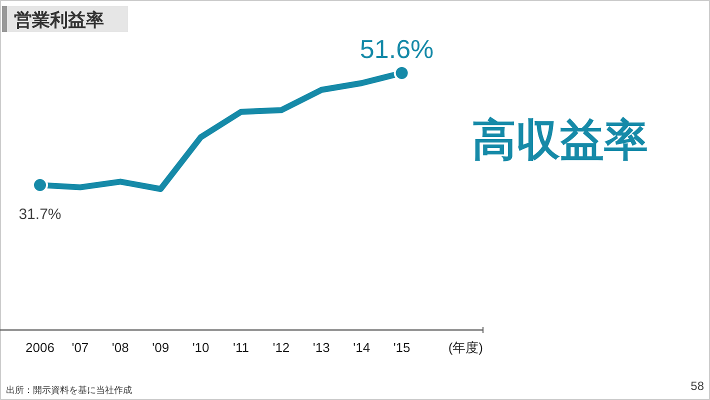 The height and width of the screenshot is (400, 710). Describe the element at coordinates (201, 347) in the screenshot. I see `x-tick-label: '10` at that location.